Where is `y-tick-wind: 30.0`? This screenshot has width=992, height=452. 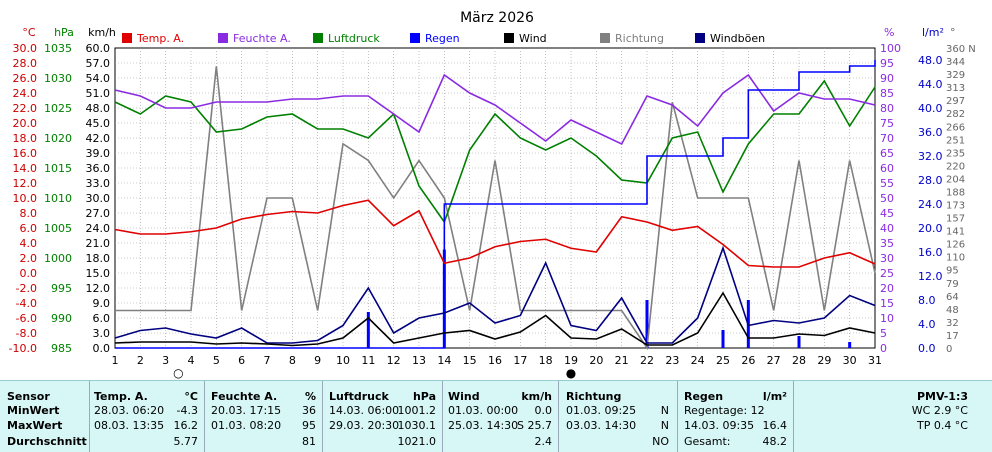
y-tick-wind: 30.0 is located at coordinates (98, 198).